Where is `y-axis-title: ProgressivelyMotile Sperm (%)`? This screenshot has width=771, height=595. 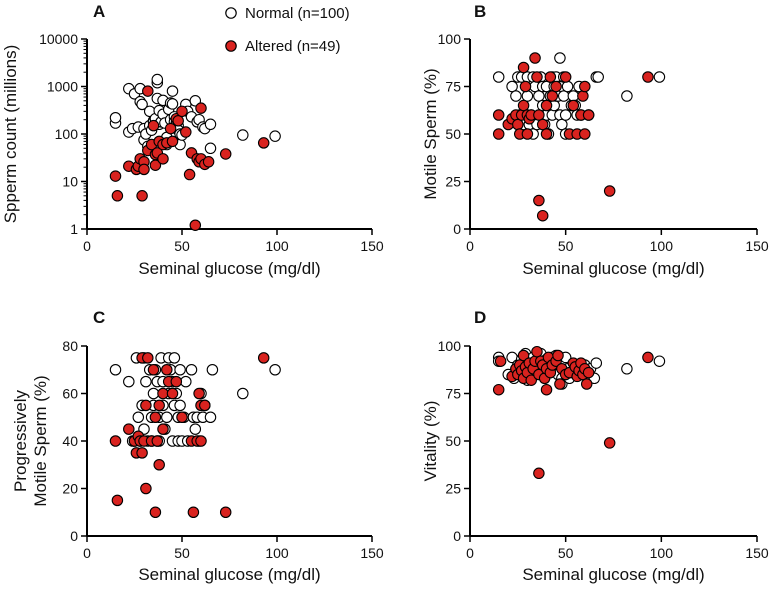
y-axis-title: ProgressivelyMotile Sperm (%) is located at coordinates (30, 440).